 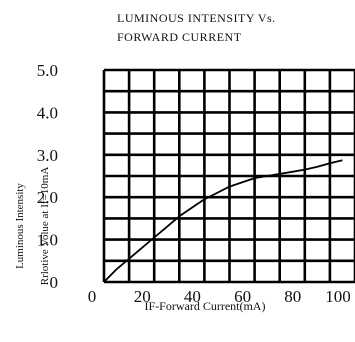 I want to click on chart-title-line-1: LUMINOUS INTENSITY Vs., so click(x=196, y=18).